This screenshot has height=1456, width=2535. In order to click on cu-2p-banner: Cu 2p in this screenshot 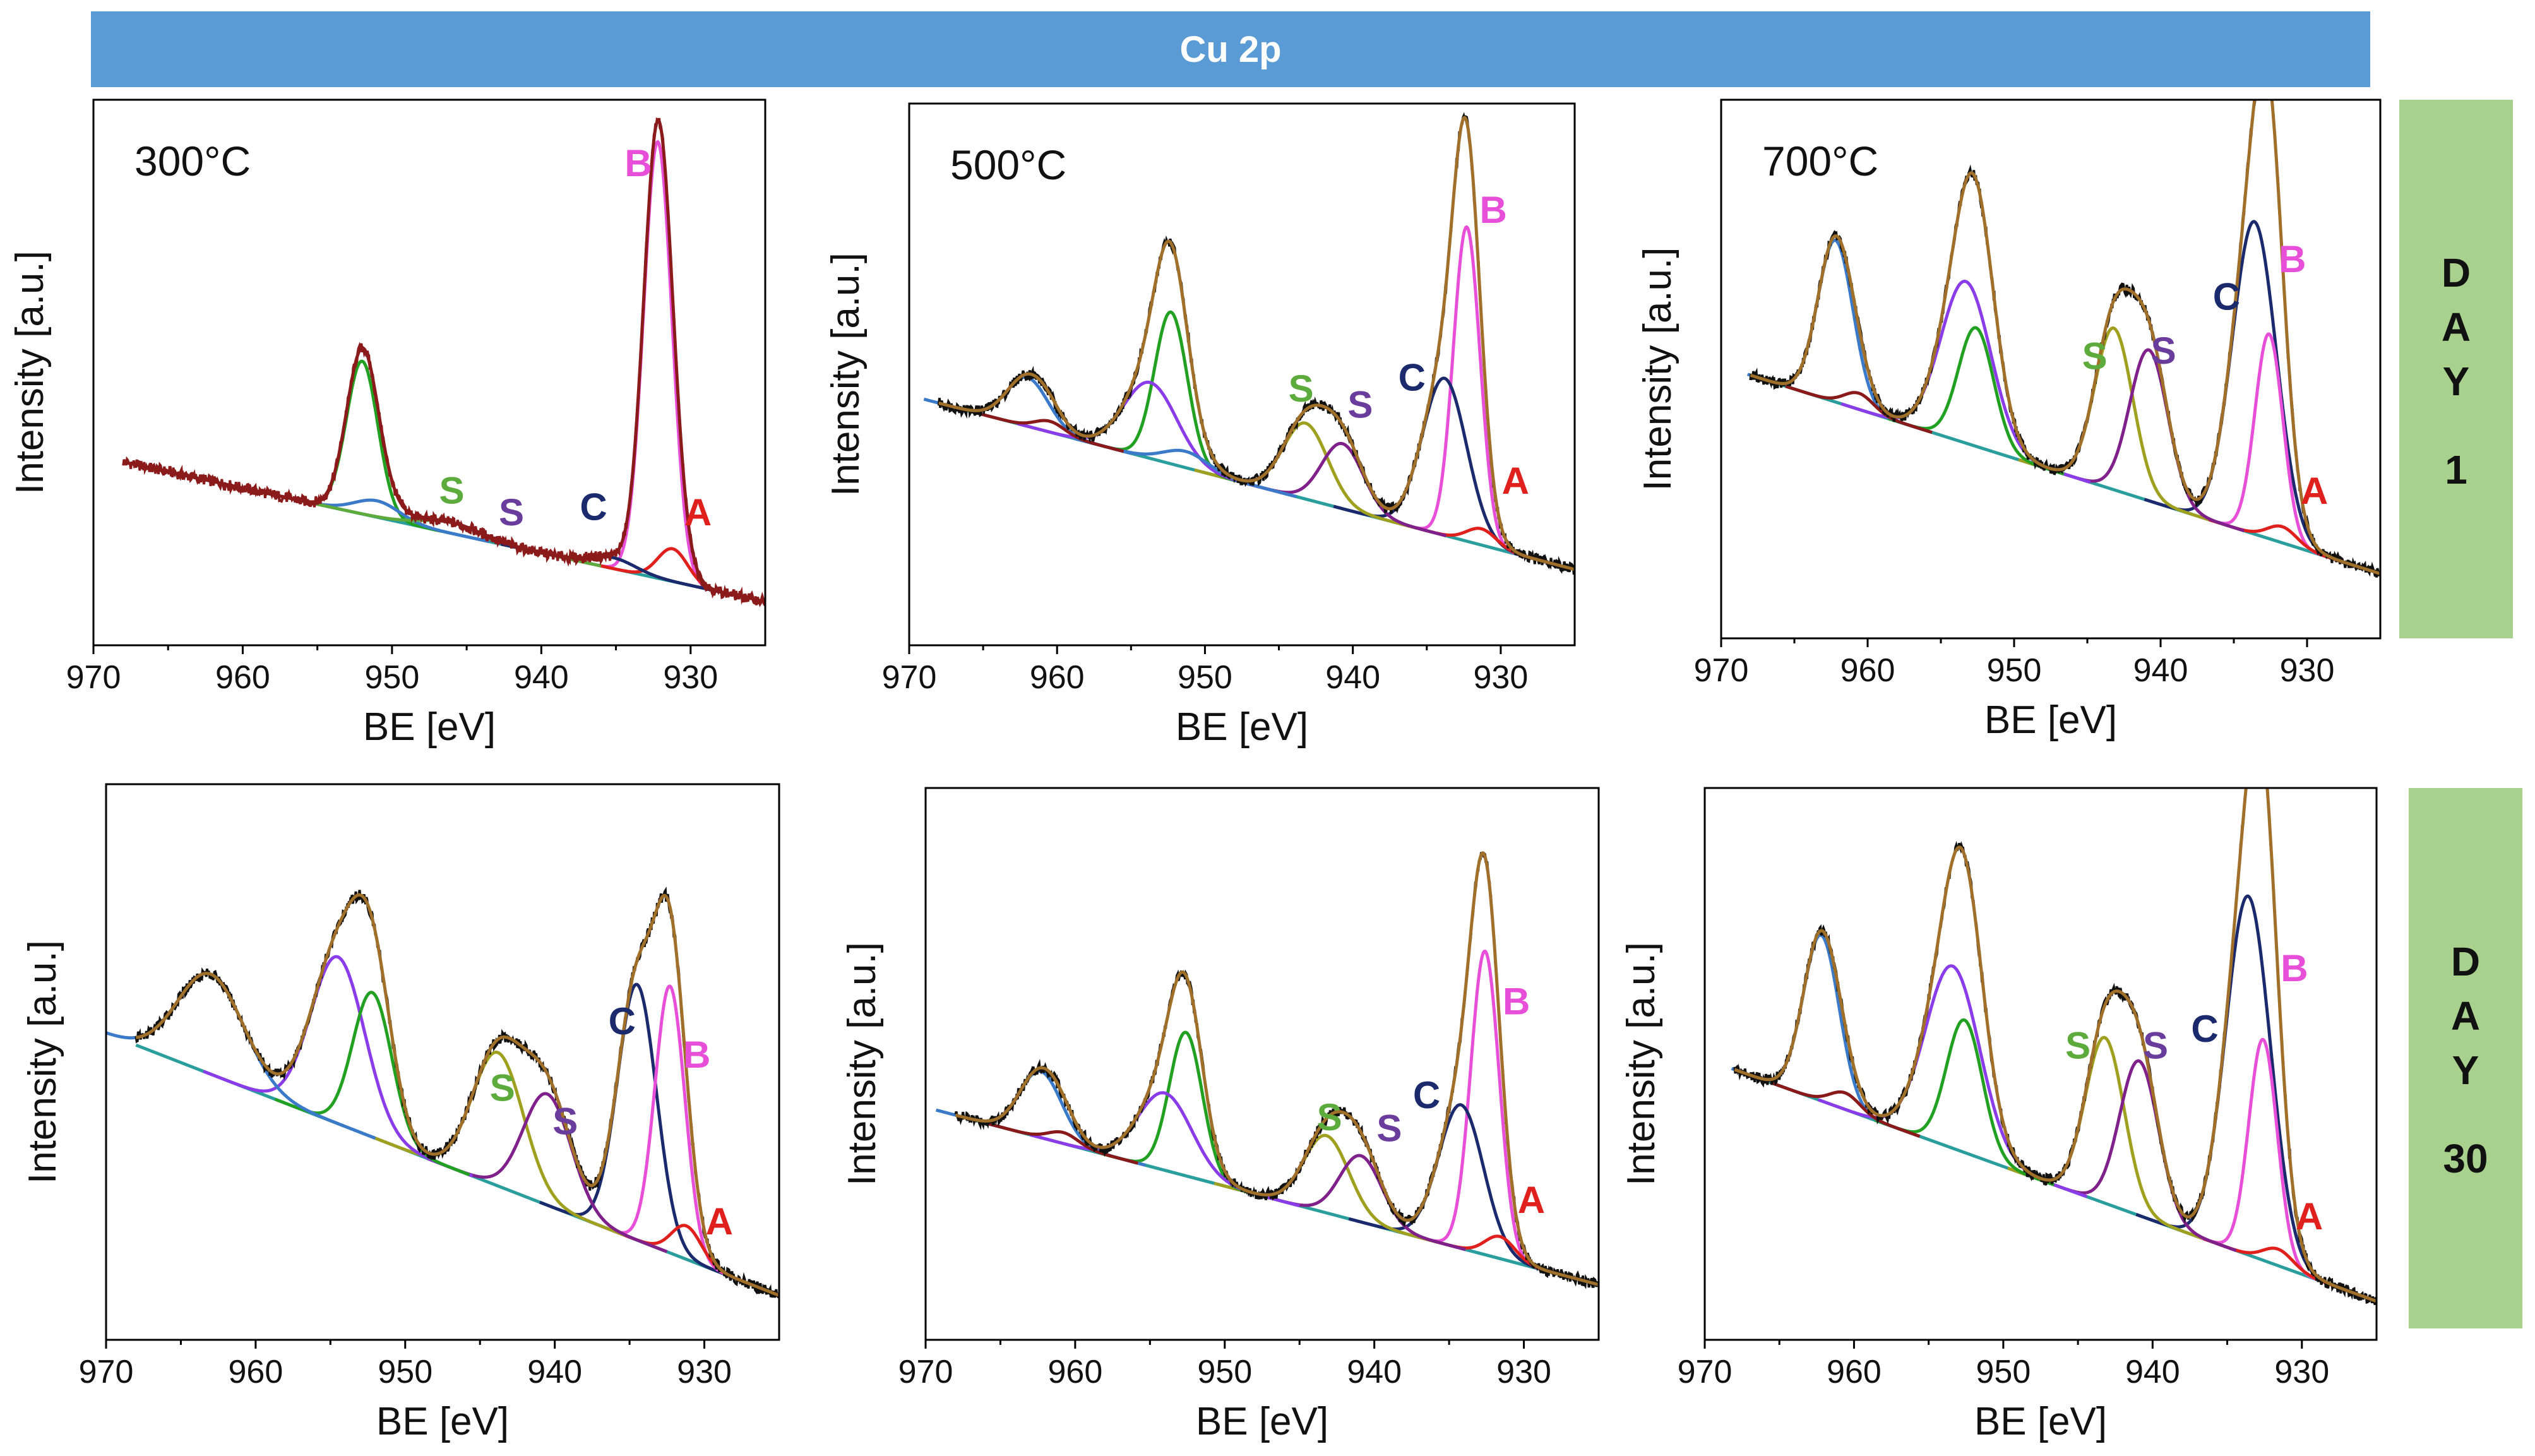, I will do `click(1230, 49)`.